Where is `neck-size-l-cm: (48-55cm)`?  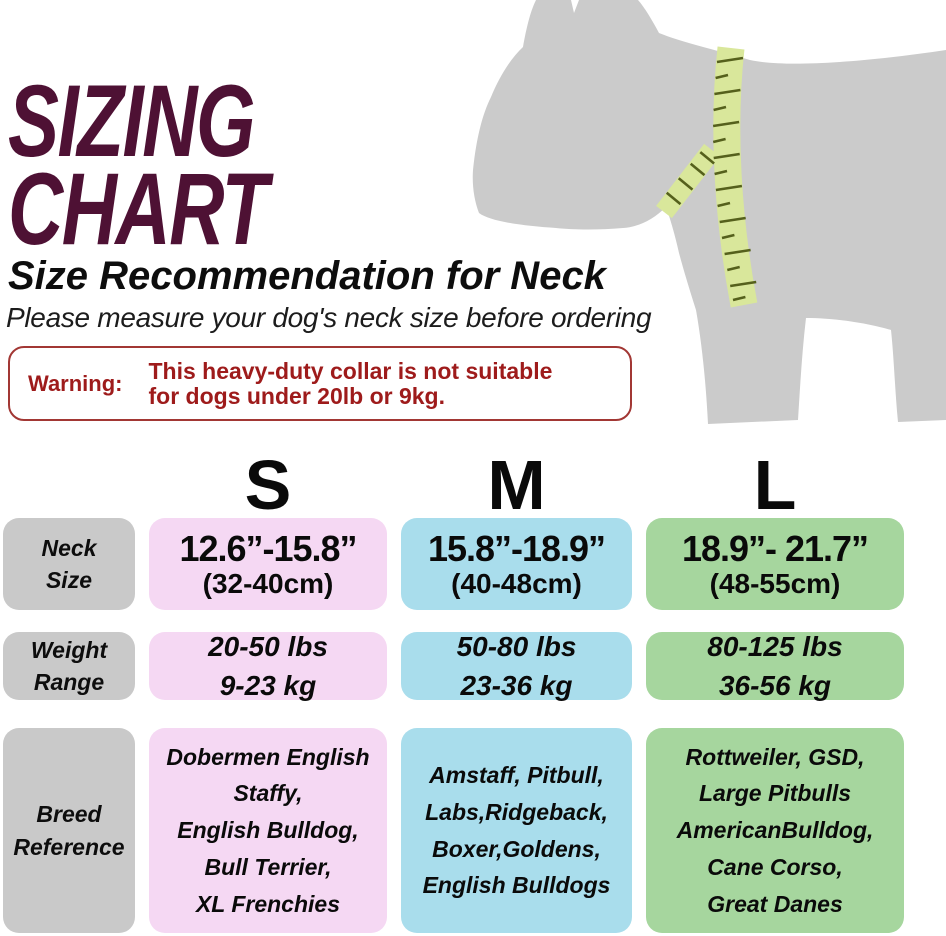 neck-size-l-cm: (48-55cm) is located at coordinates (775, 583).